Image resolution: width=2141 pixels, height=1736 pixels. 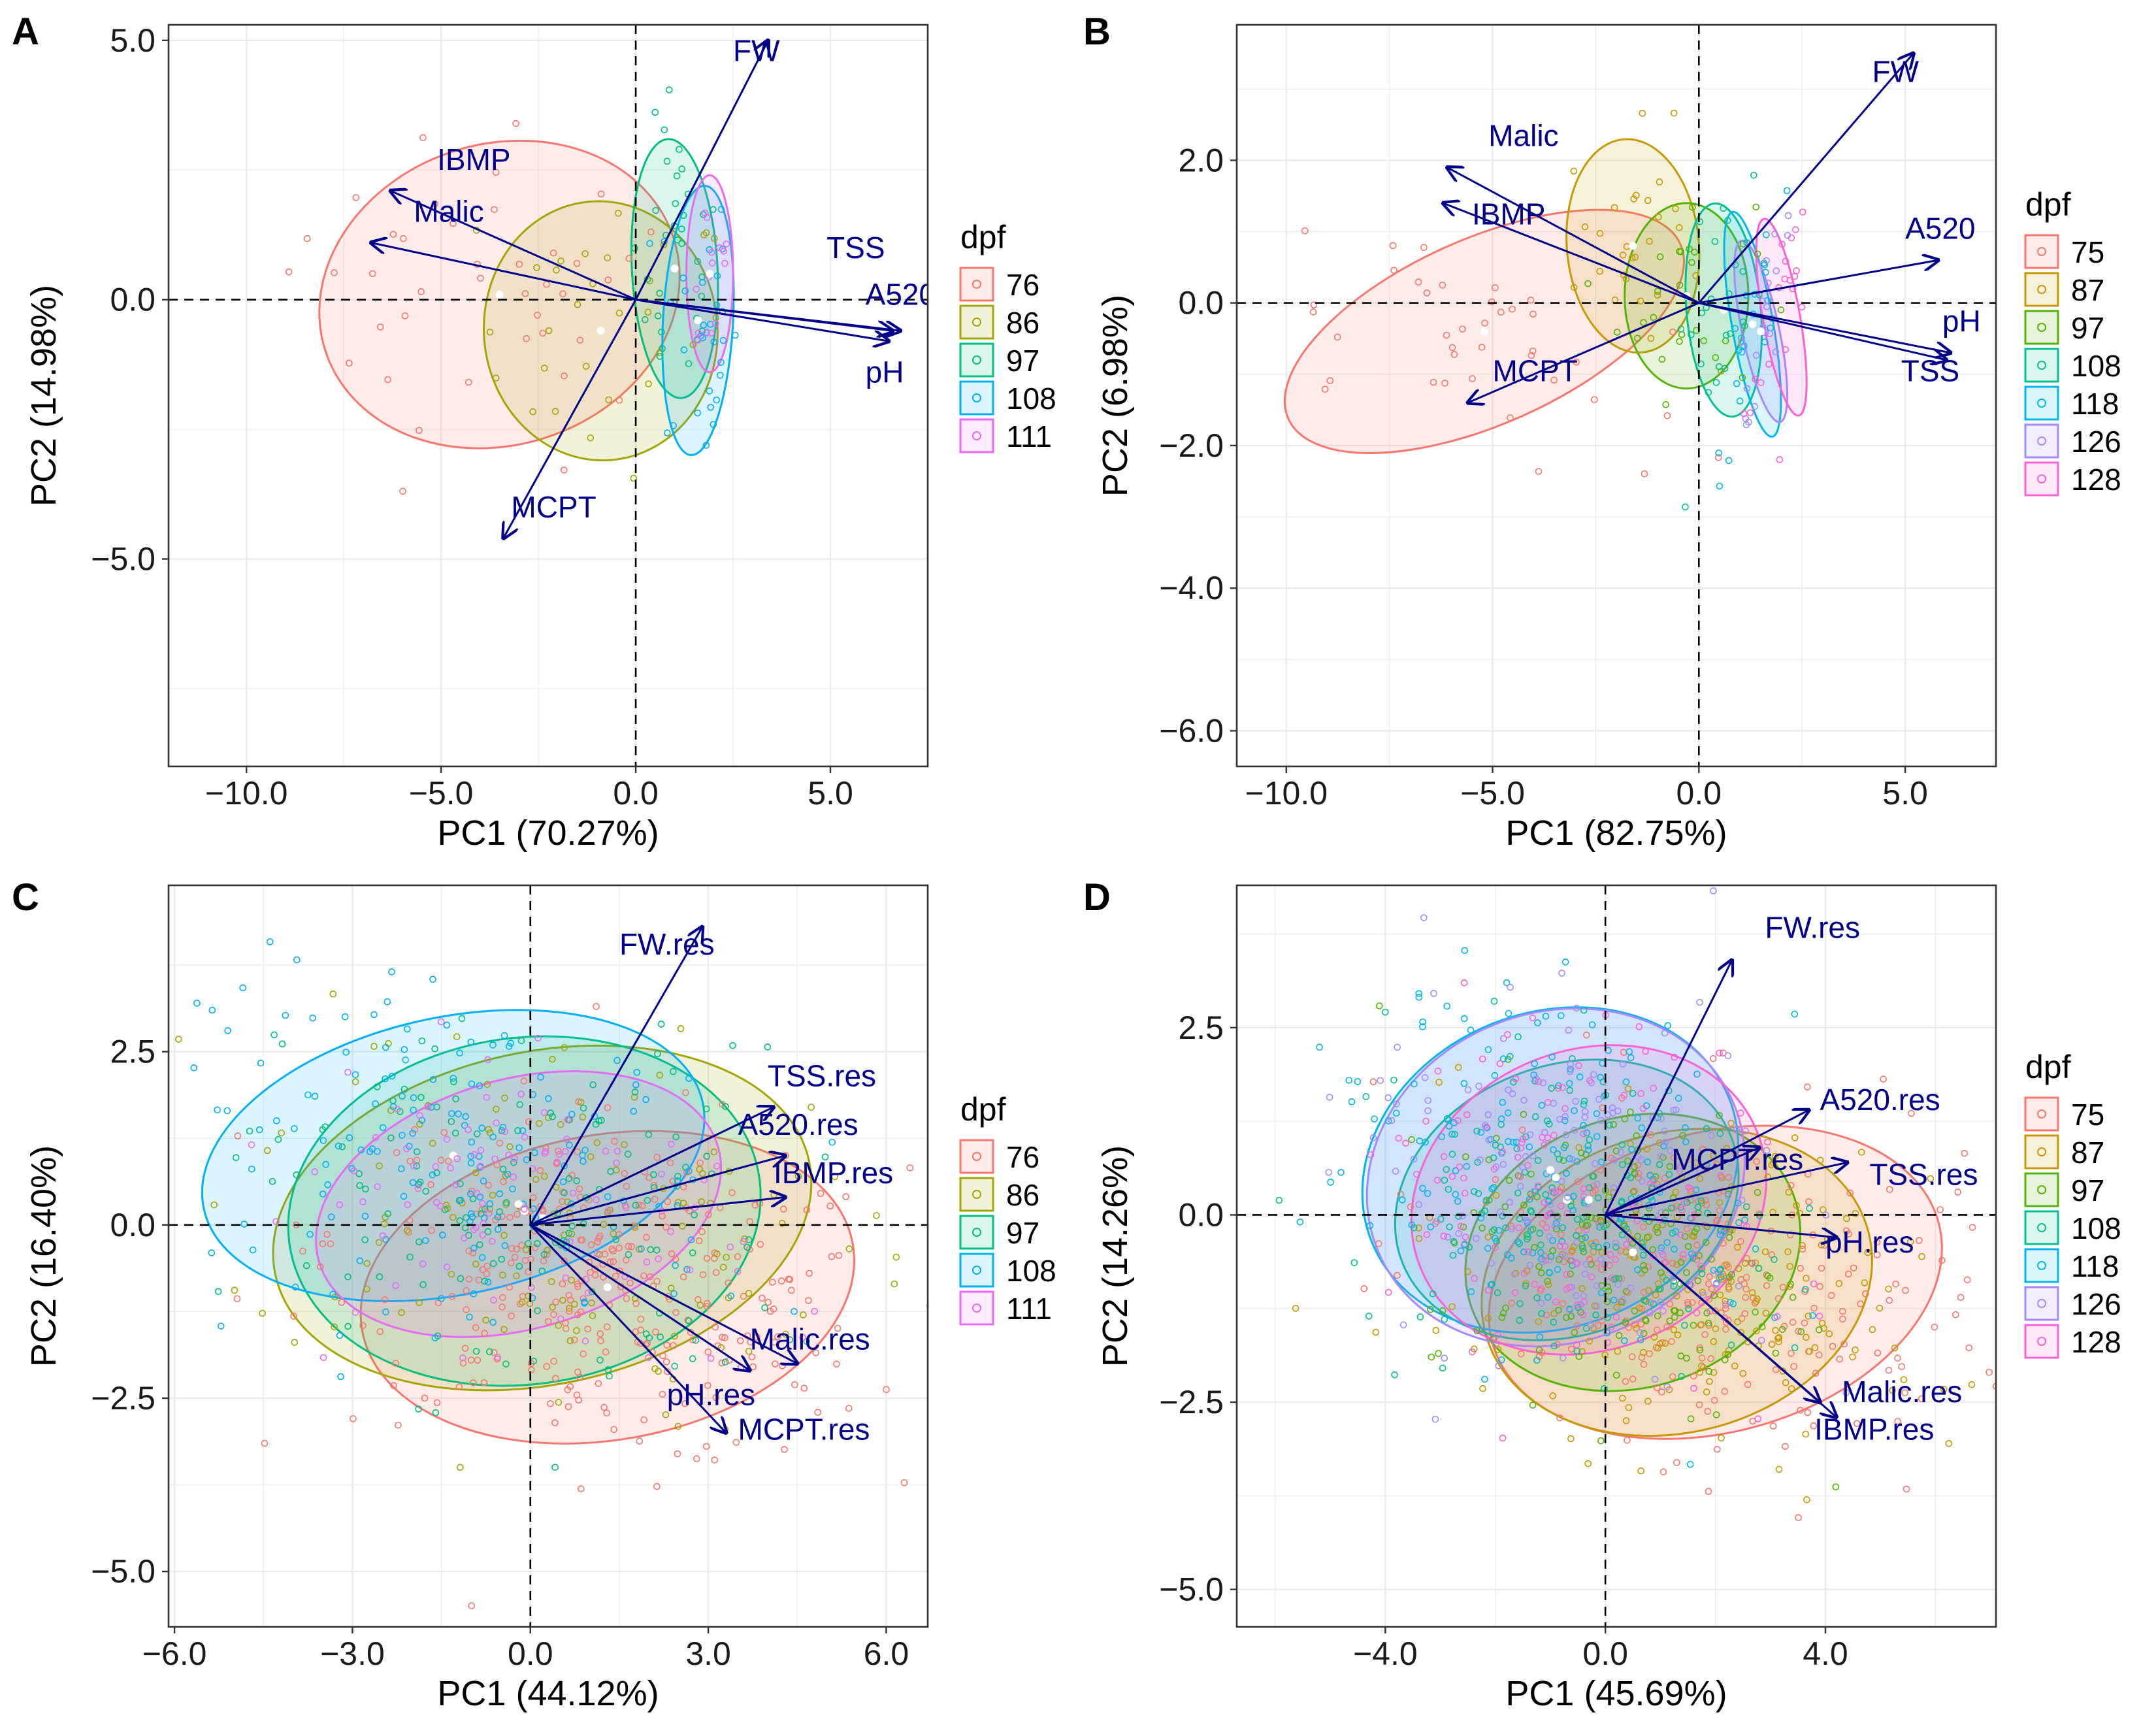 What do you see at coordinates (2096, 366) in the screenshot?
I see `legend-label: 108` at bounding box center [2096, 366].